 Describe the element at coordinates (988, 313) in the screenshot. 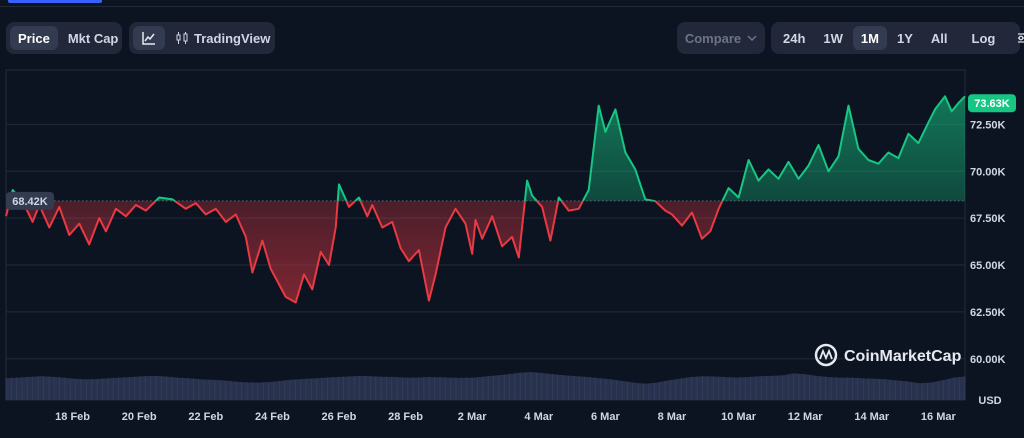

I see `y-tick-label: 62.50K` at that location.